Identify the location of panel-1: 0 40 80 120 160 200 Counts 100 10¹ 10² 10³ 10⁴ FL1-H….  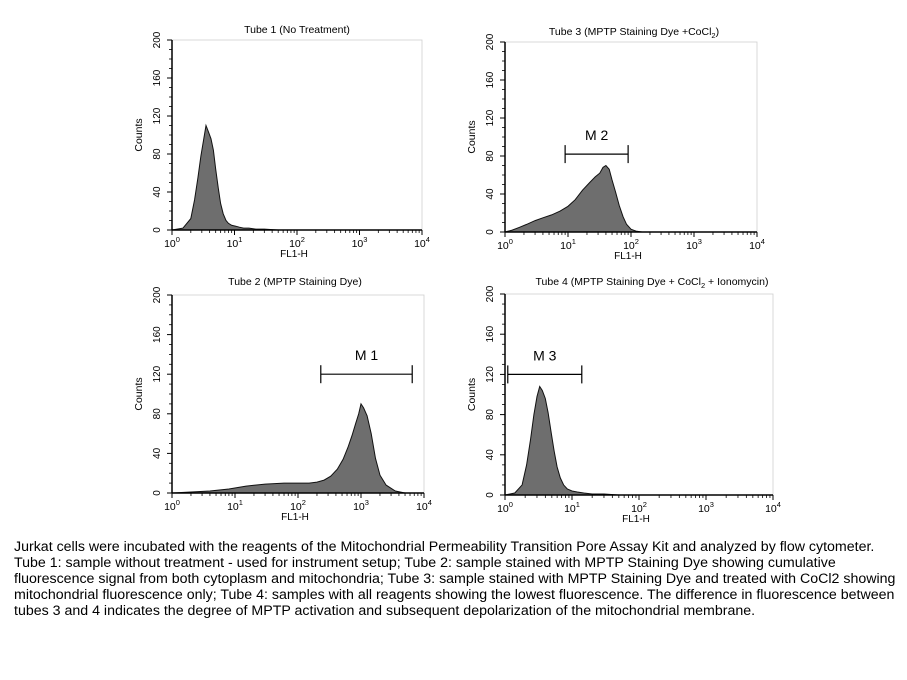
(281, 142).